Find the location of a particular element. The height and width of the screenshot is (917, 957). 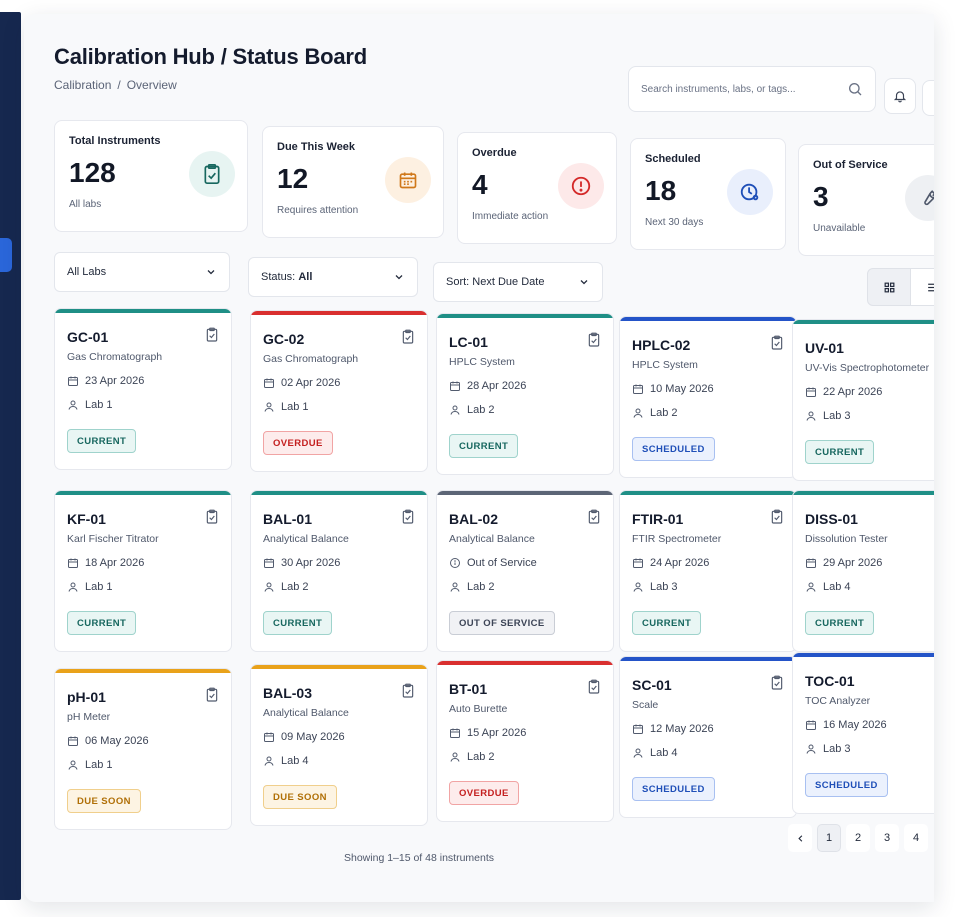

due-date-row: 09 May 2026 is located at coordinates (304, 737).